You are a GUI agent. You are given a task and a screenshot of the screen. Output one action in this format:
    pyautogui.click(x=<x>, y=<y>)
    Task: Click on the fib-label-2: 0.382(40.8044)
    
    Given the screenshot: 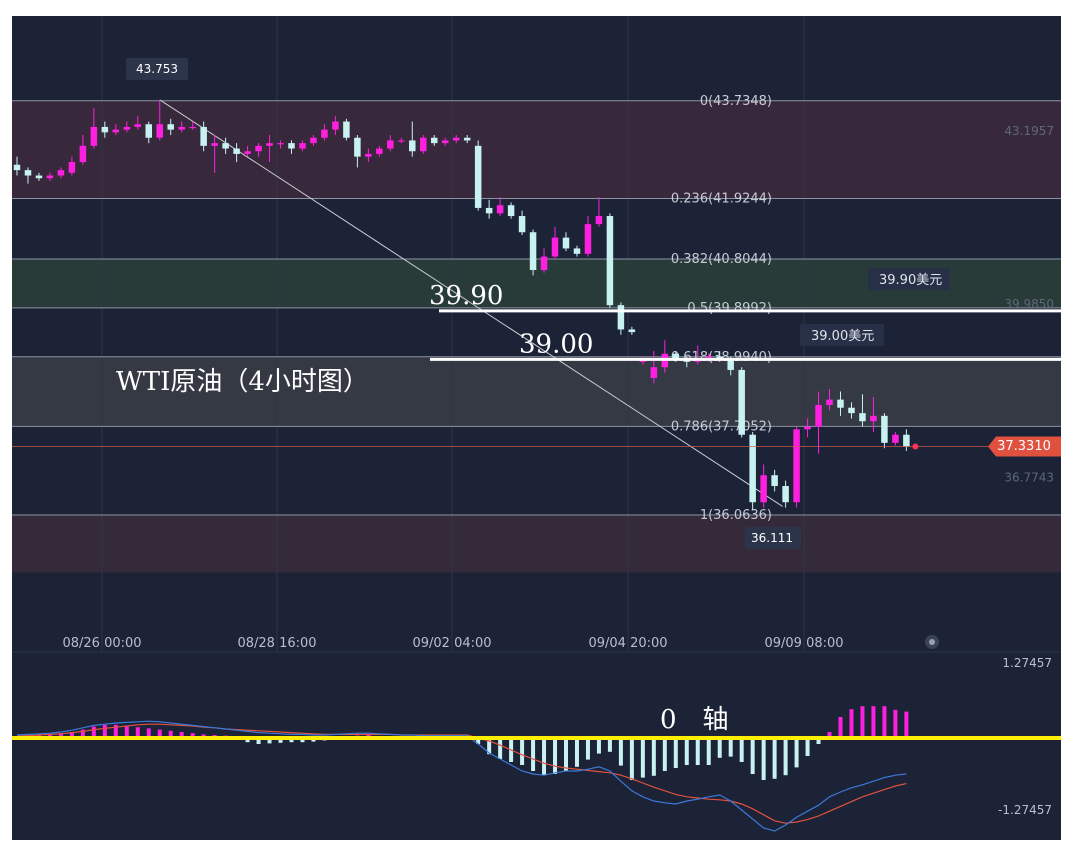 What is the action you would take?
    pyautogui.click(x=721, y=259)
    